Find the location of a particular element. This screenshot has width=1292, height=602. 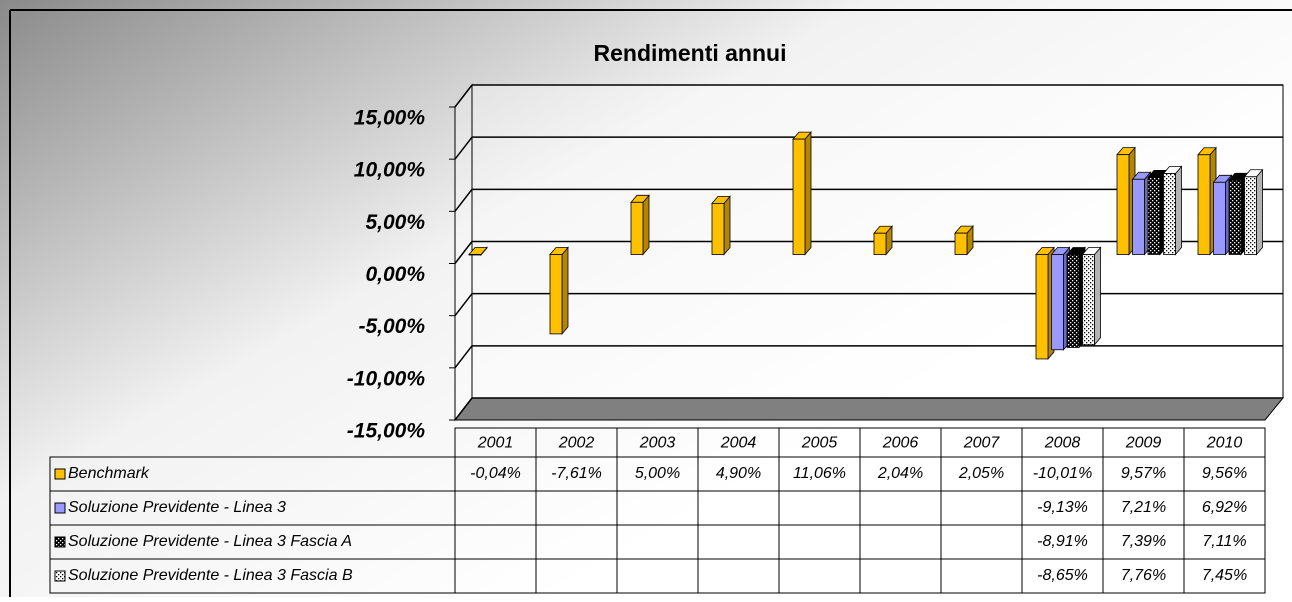

table-cell is located at coordinates (1224, 576).